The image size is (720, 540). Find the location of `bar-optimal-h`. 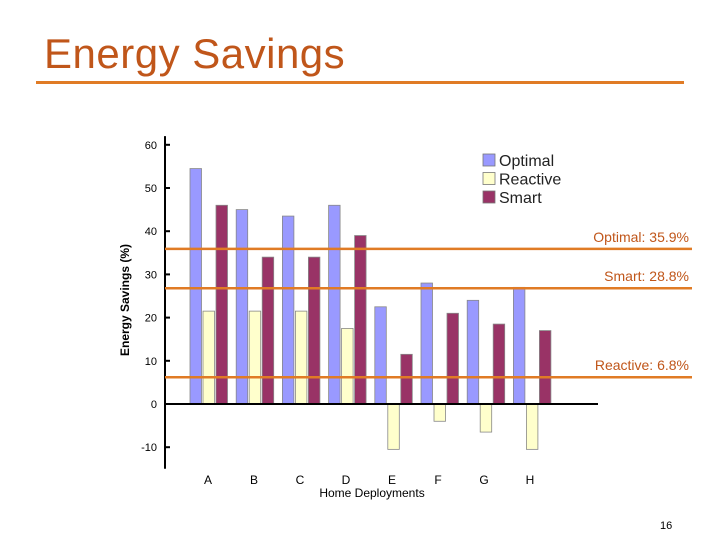

bar-optimal-h is located at coordinates (519, 345).